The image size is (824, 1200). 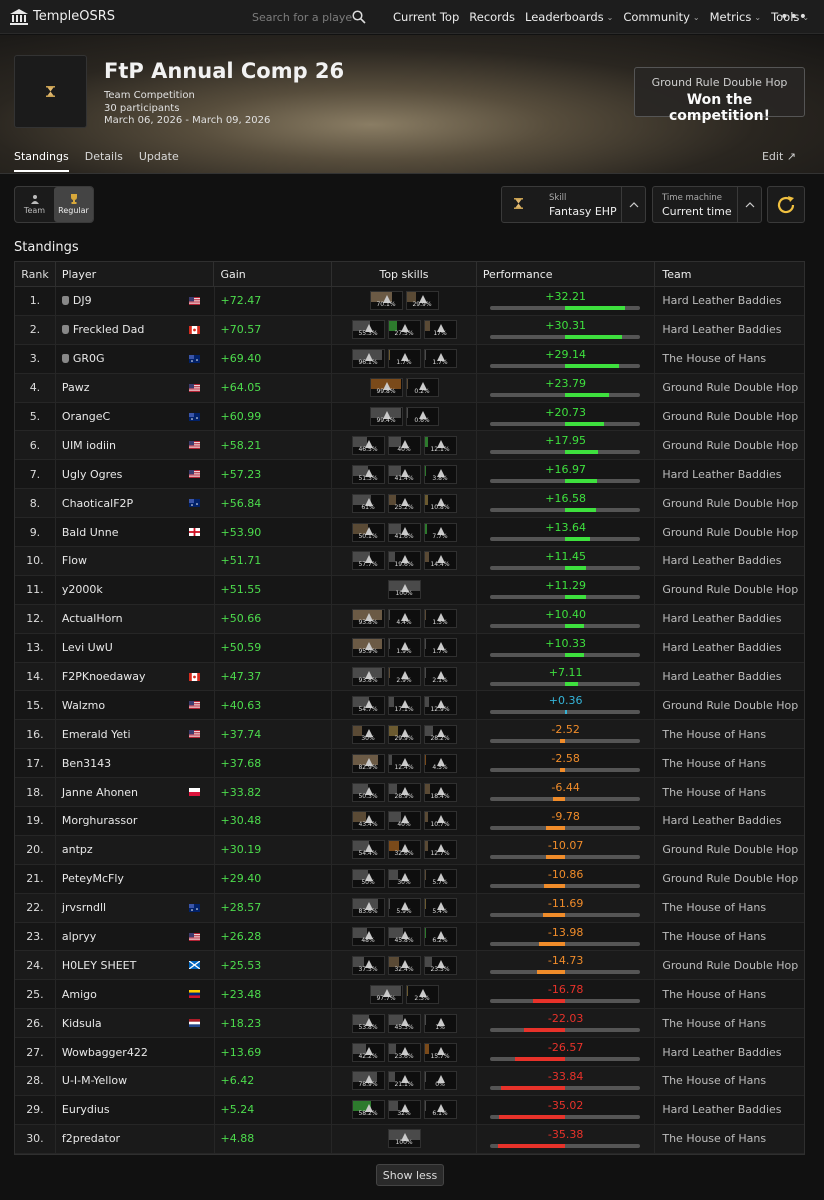 I want to click on skill-badge: 17%, so click(x=440, y=330).